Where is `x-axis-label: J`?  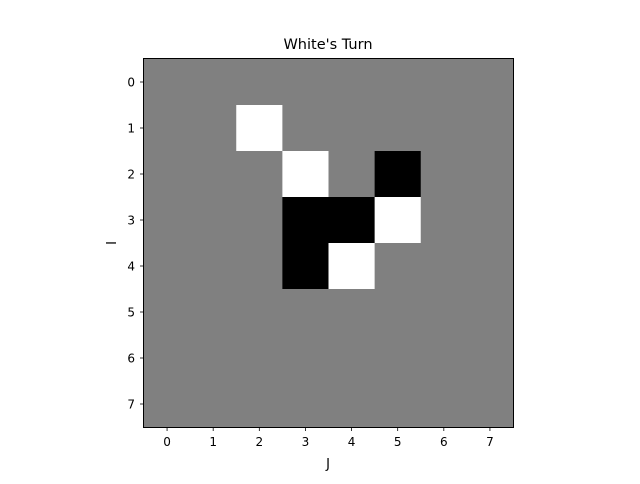 x-axis-label: J is located at coordinates (327, 464).